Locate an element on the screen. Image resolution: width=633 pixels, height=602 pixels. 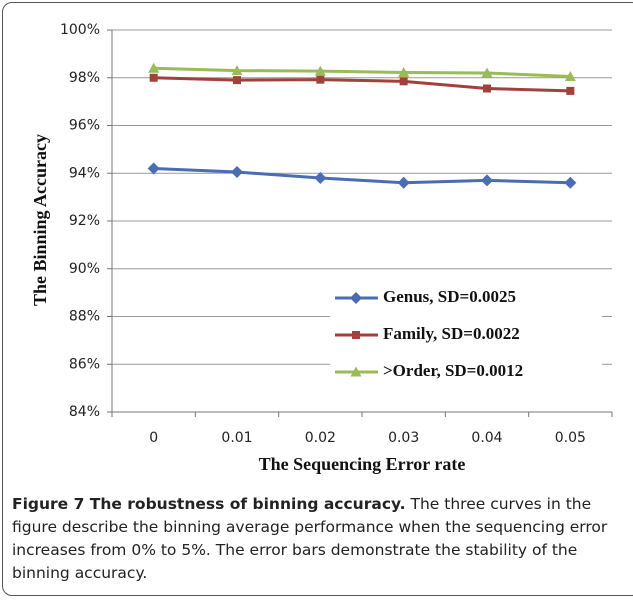
y-tick-label: 96% is located at coordinates (84, 126).